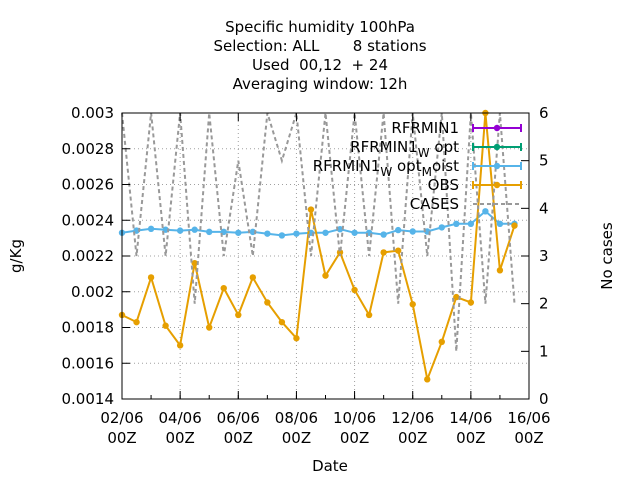 The width and height of the screenshot is (640, 480). I want to click on legend-label: CASES, so click(434, 204).